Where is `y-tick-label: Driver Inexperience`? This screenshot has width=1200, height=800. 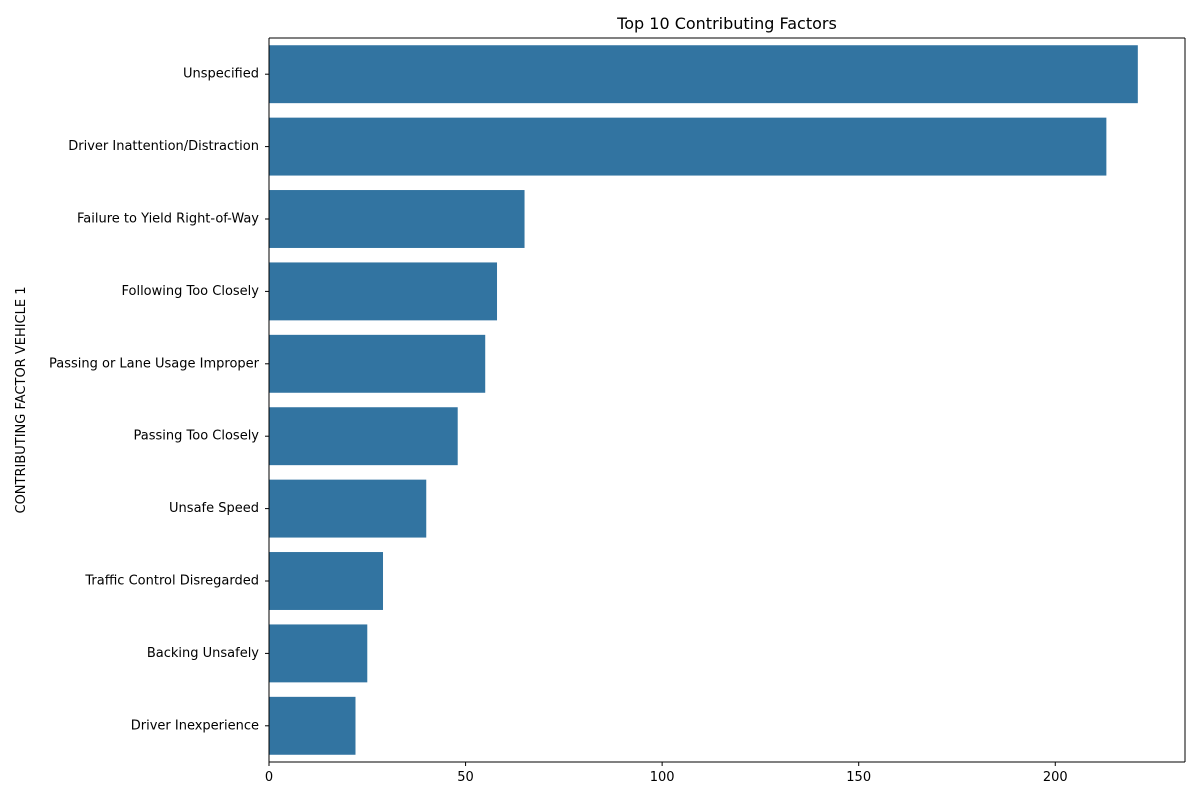
y-tick-label: Driver Inexperience is located at coordinates (195, 725).